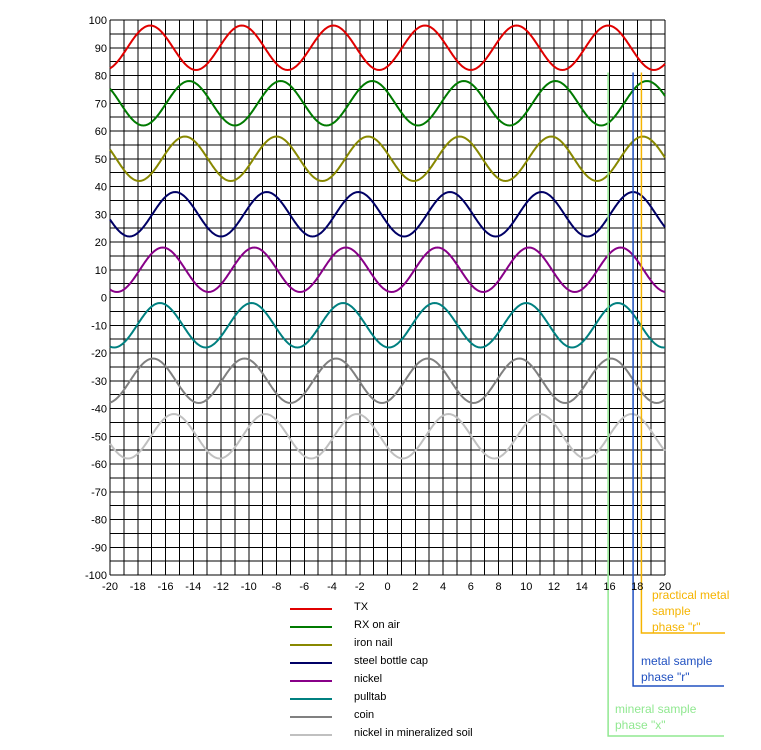 The height and width of the screenshot is (750, 761). What do you see at coordinates (387, 103) in the screenshot?
I see `series-line-rx-on-air` at bounding box center [387, 103].